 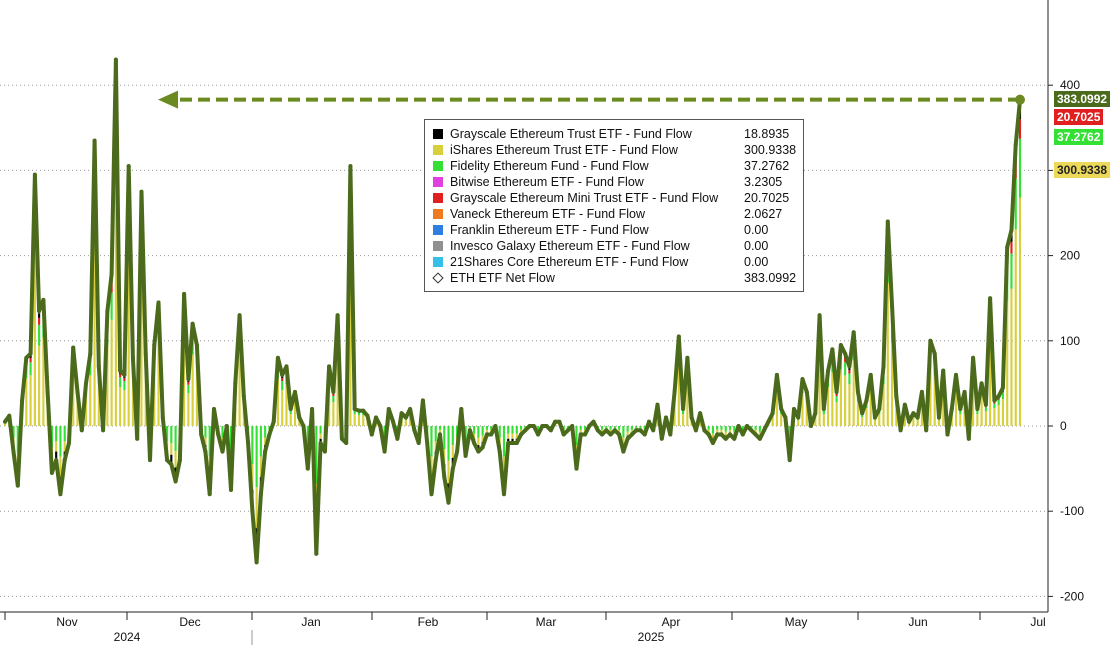 I want to click on legend-item: Bitwise Ethereum ETF - Fund Flow 3.2305, so click(x=614, y=182).